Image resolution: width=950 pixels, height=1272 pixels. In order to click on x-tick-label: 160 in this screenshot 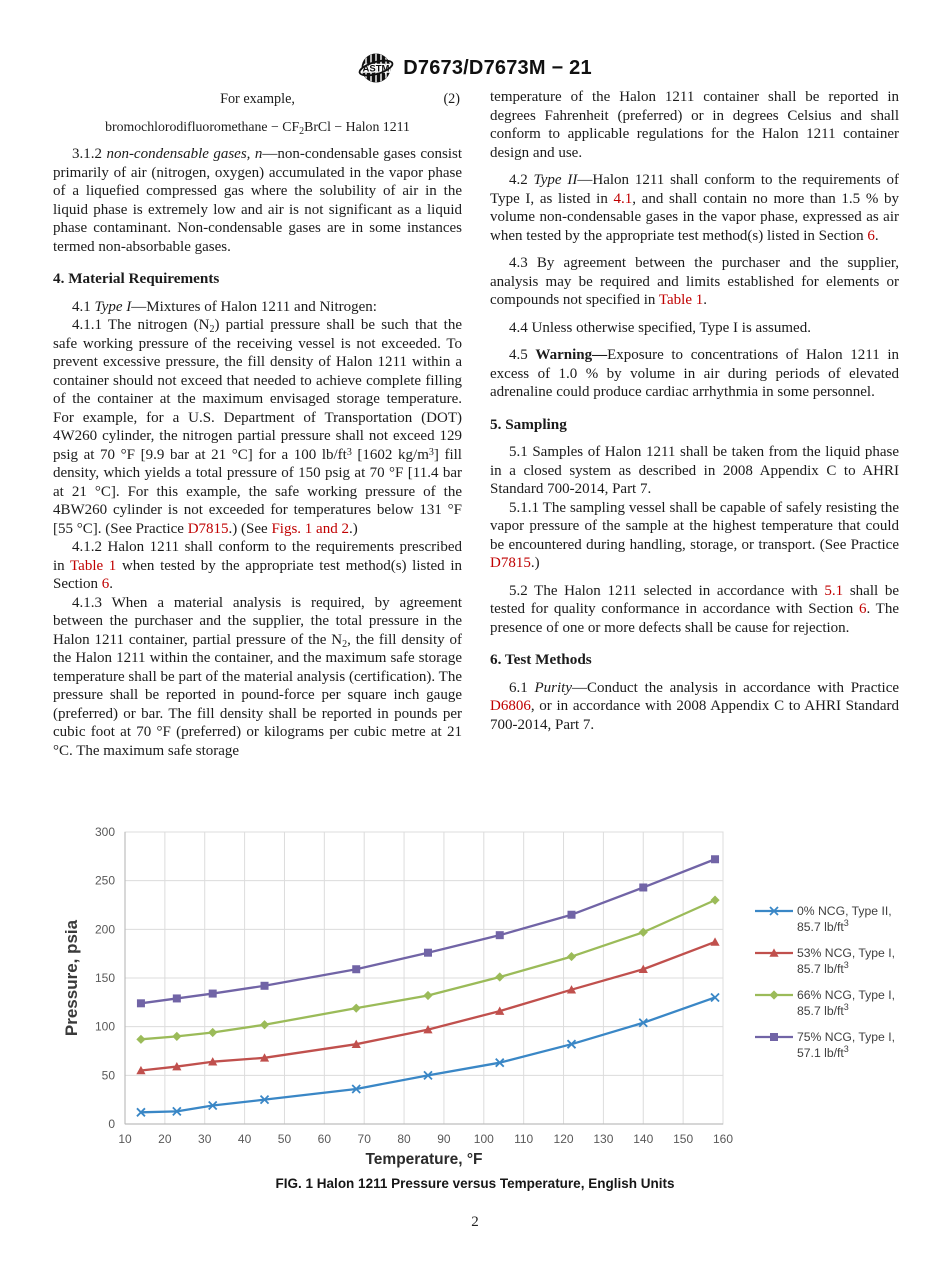, I will do `click(723, 1139)`.